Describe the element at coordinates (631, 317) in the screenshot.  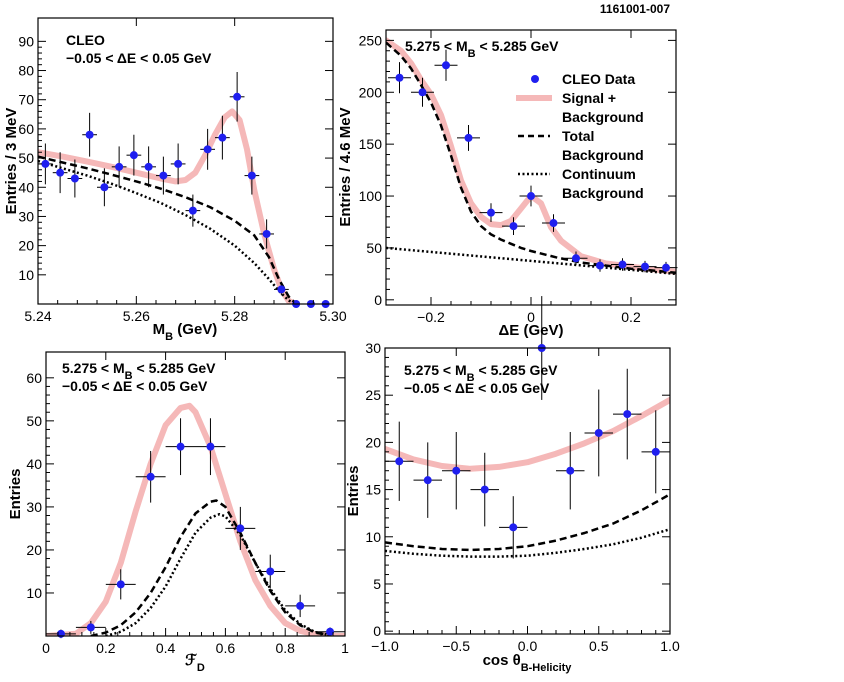
I see `de-x-tick-label: 0.2` at that location.